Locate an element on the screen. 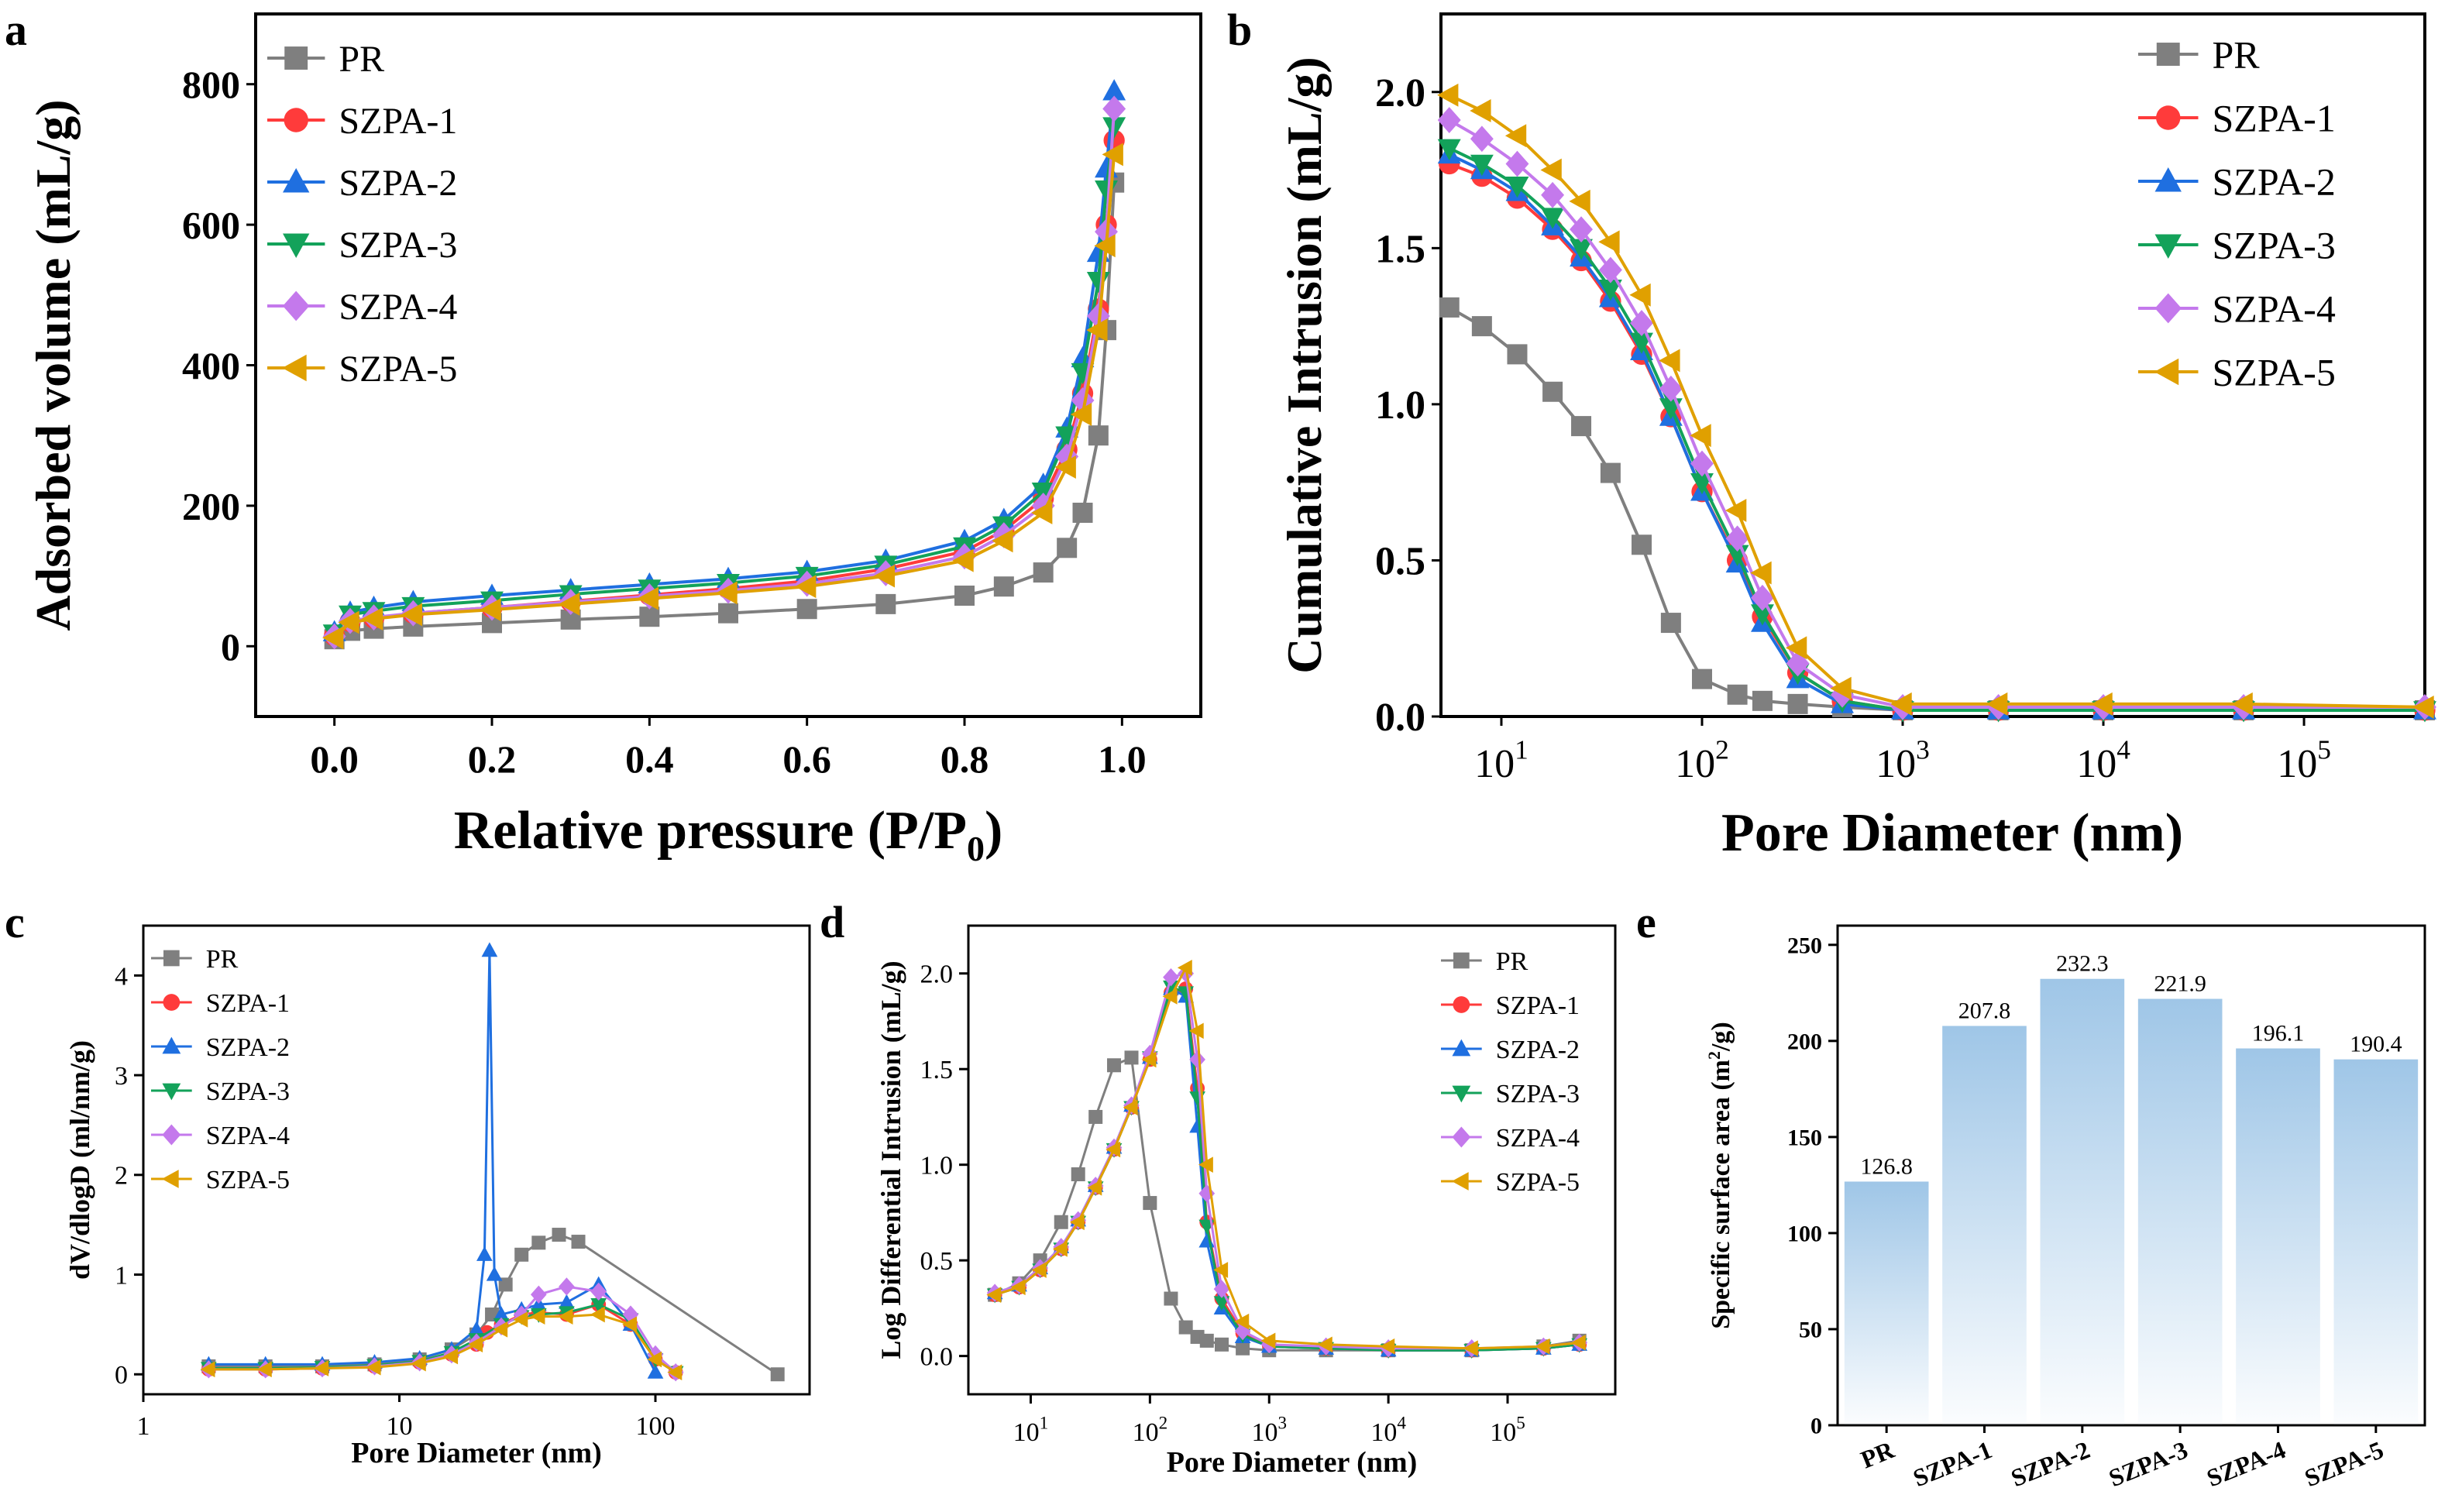 This screenshot has width=2438, height=1512. y-tick-label-e: 200 is located at coordinates (1804, 1041).